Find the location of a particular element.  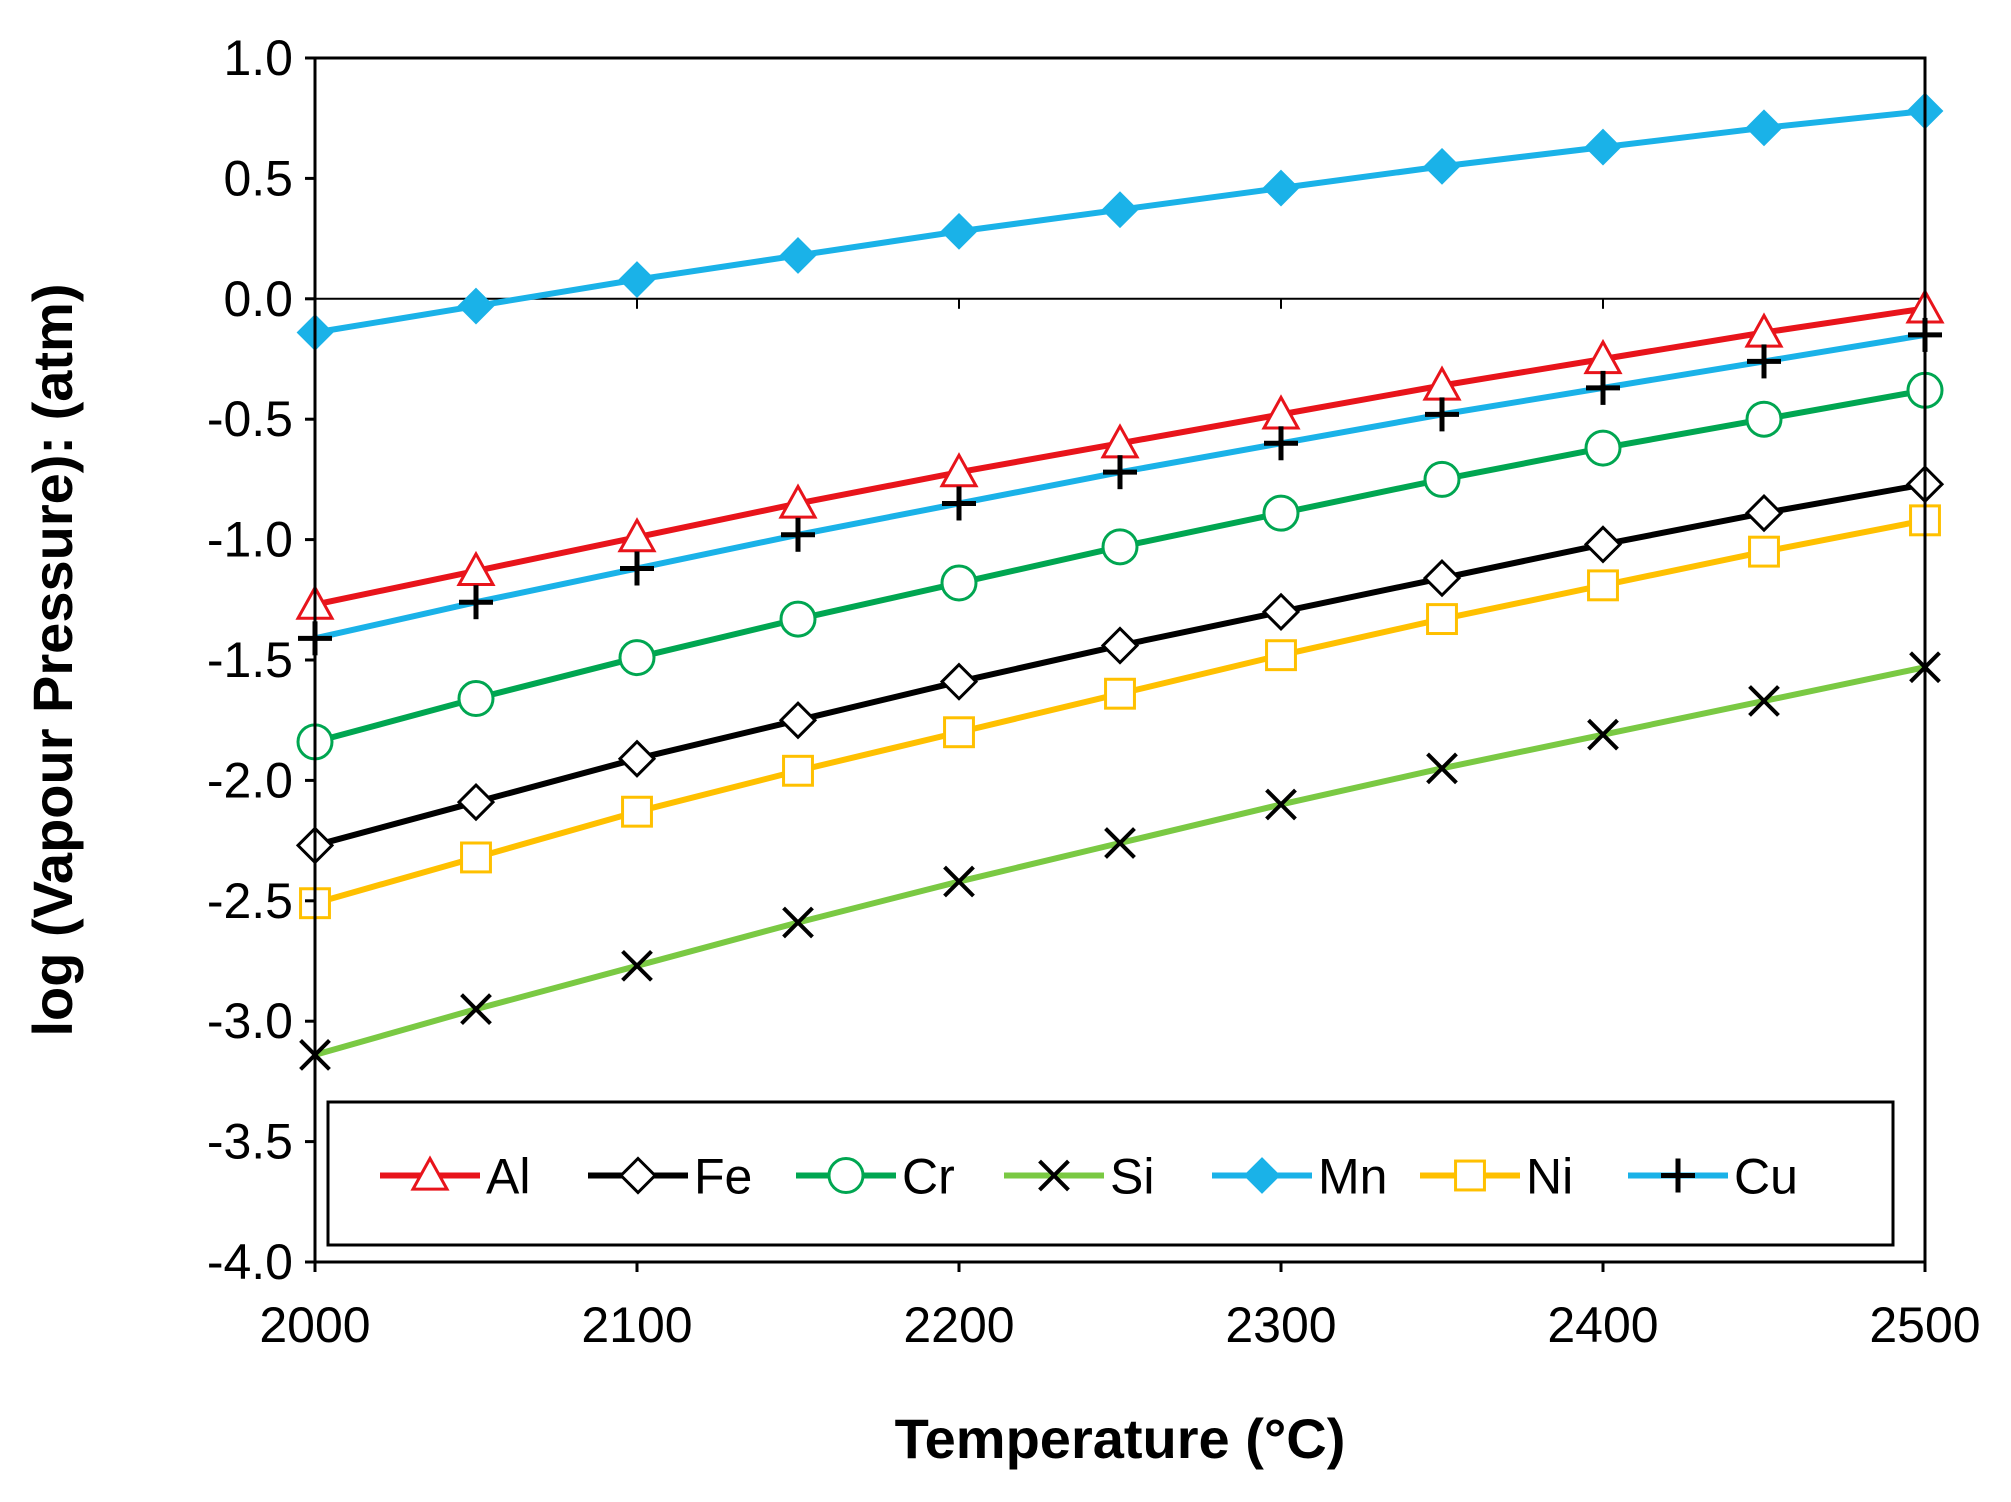

y-tick-label: -1.5 is located at coordinates (250, 660).